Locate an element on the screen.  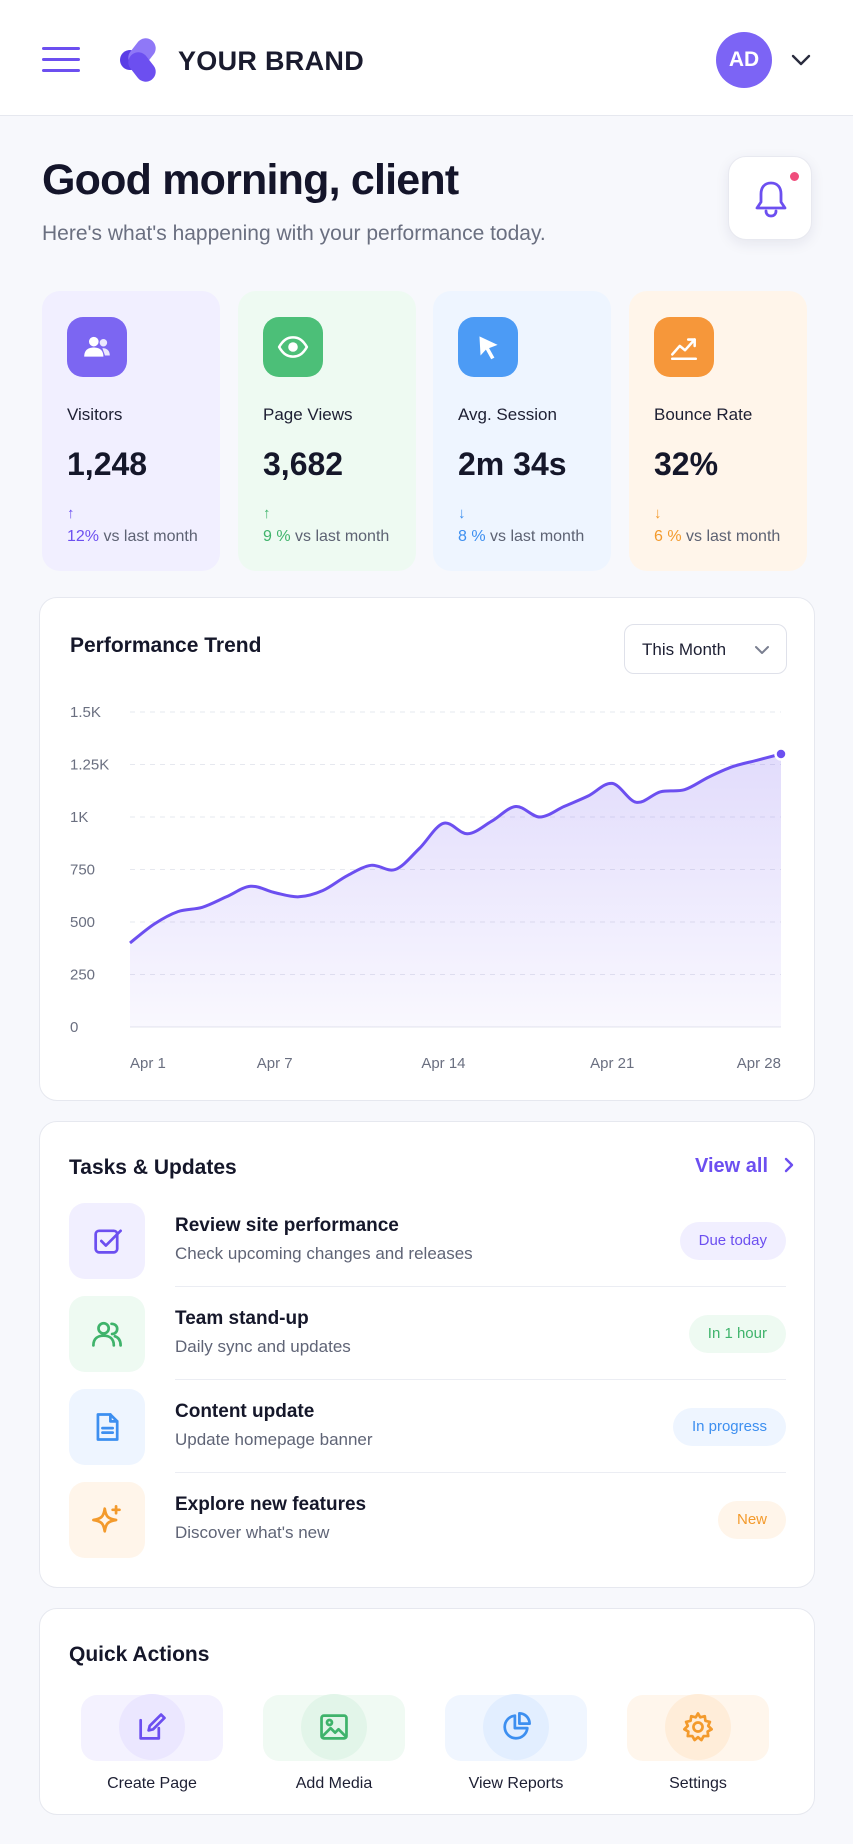
eye-icon is located at coordinates (293, 347).